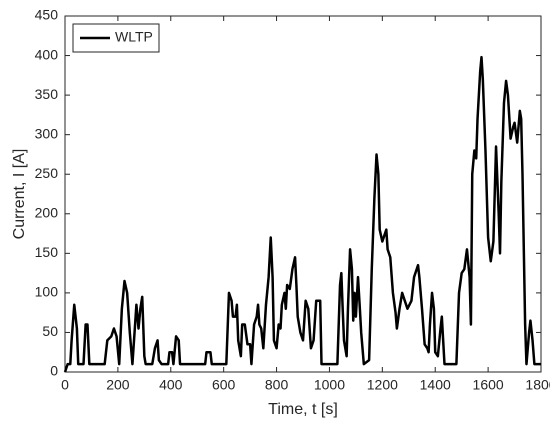  What do you see at coordinates (47, 15) in the screenshot?
I see `y-tick-label: 450` at bounding box center [47, 15].